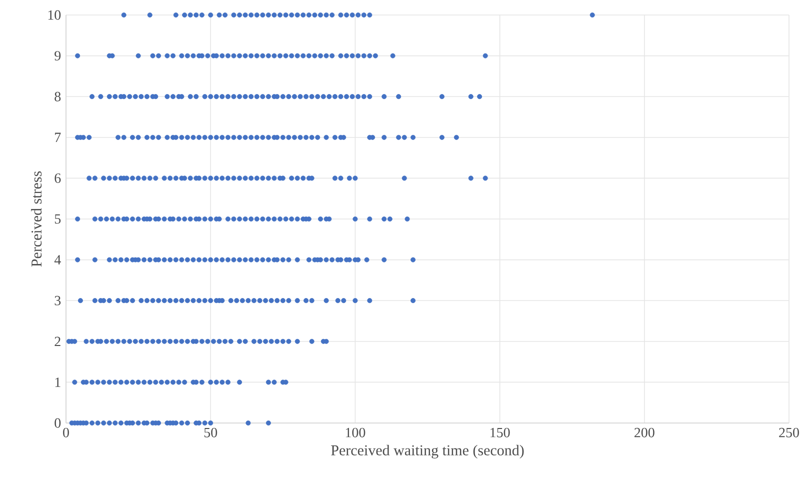 Image resolution: width=804 pixels, height=495 pixels. I want to click on x-tick-label: 250, so click(789, 433).